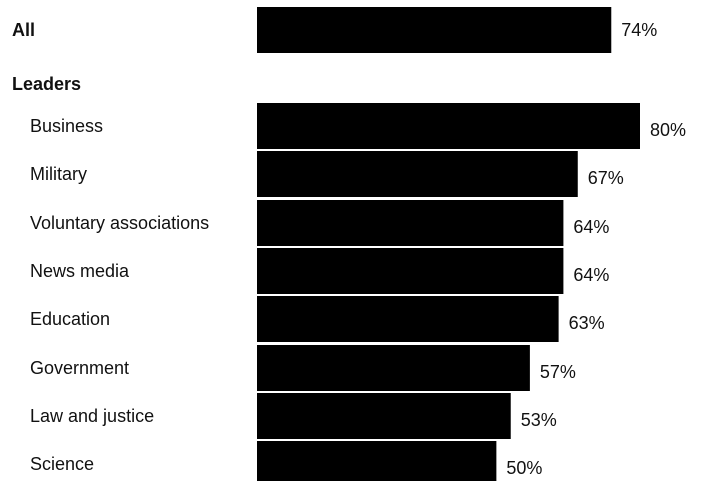 The width and height of the screenshot is (707, 481). I want to click on category-label: Law and justice, so click(92, 416).